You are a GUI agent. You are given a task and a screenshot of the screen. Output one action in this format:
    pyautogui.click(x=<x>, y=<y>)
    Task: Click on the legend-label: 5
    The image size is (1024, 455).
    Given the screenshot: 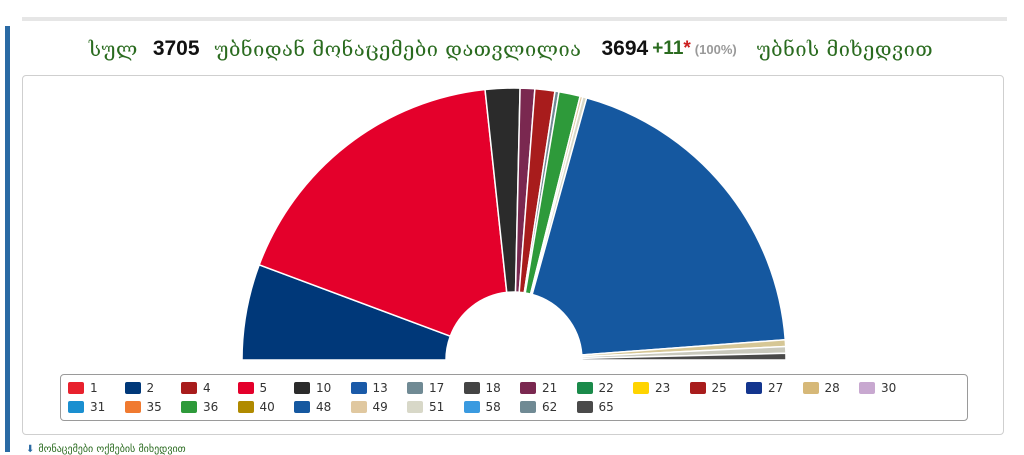 What is the action you would take?
    pyautogui.click(x=263, y=387)
    